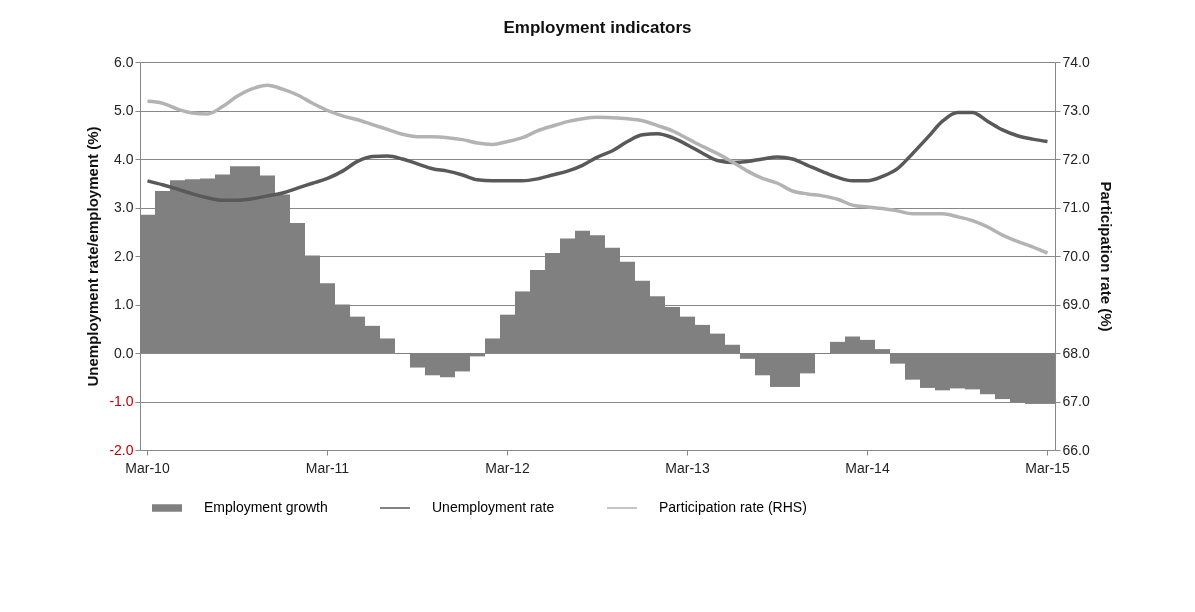 The image size is (1195, 612). I want to click on x-tick-label: Mar-14, so click(867, 467).